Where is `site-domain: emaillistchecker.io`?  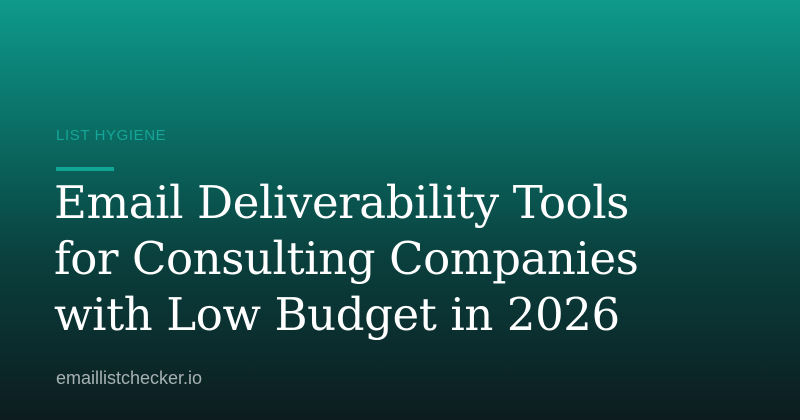
site-domain: emaillistchecker.io is located at coordinates (129, 378).